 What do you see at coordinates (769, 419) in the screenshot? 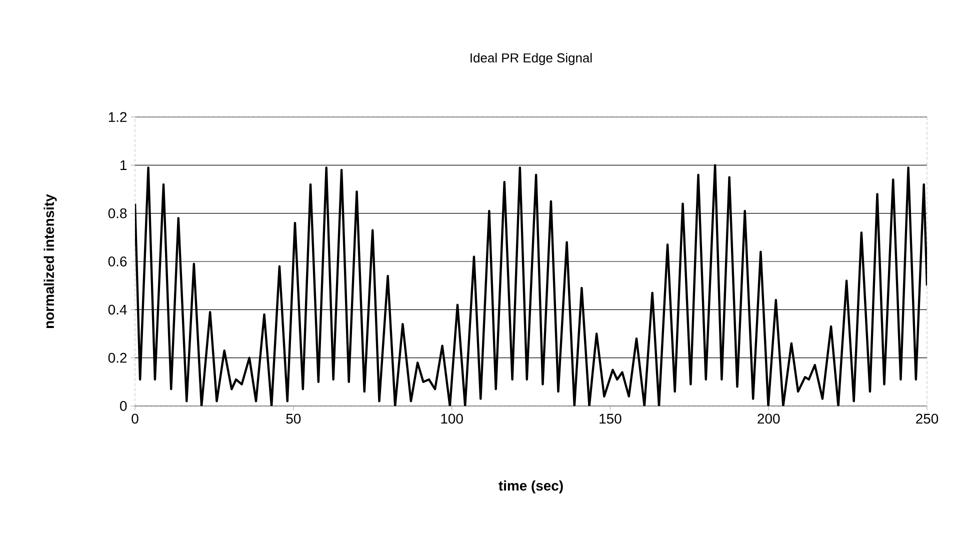
I see `x-tick-label: 200` at bounding box center [769, 419].